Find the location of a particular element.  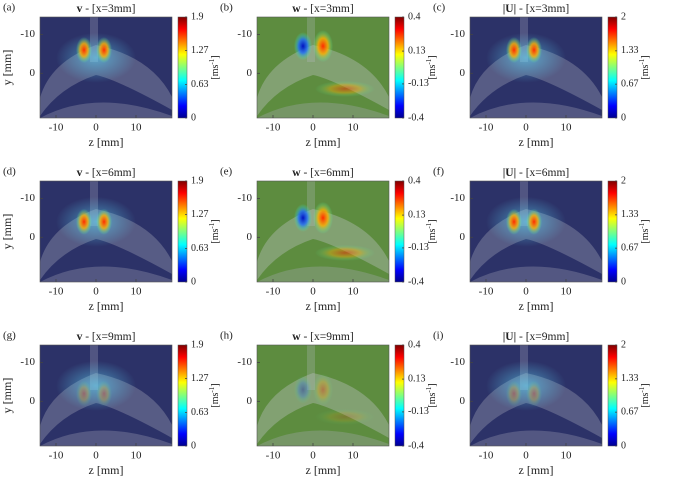

colorbar-tick-label: -0.13 is located at coordinates (418, 83).